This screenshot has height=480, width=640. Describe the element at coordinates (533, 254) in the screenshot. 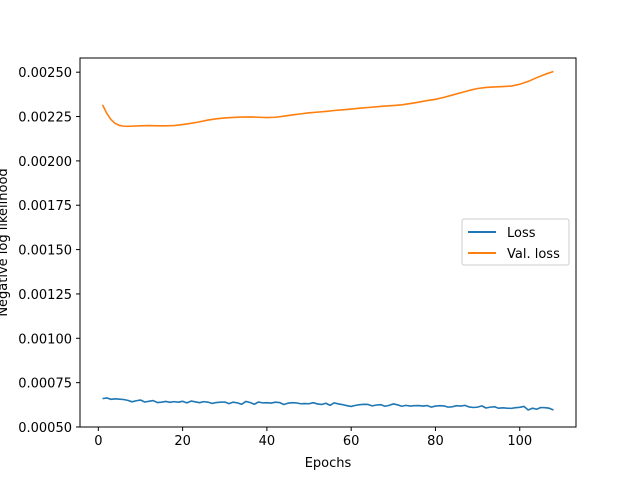

I see `legend-label-val-loss: Val. loss` at that location.